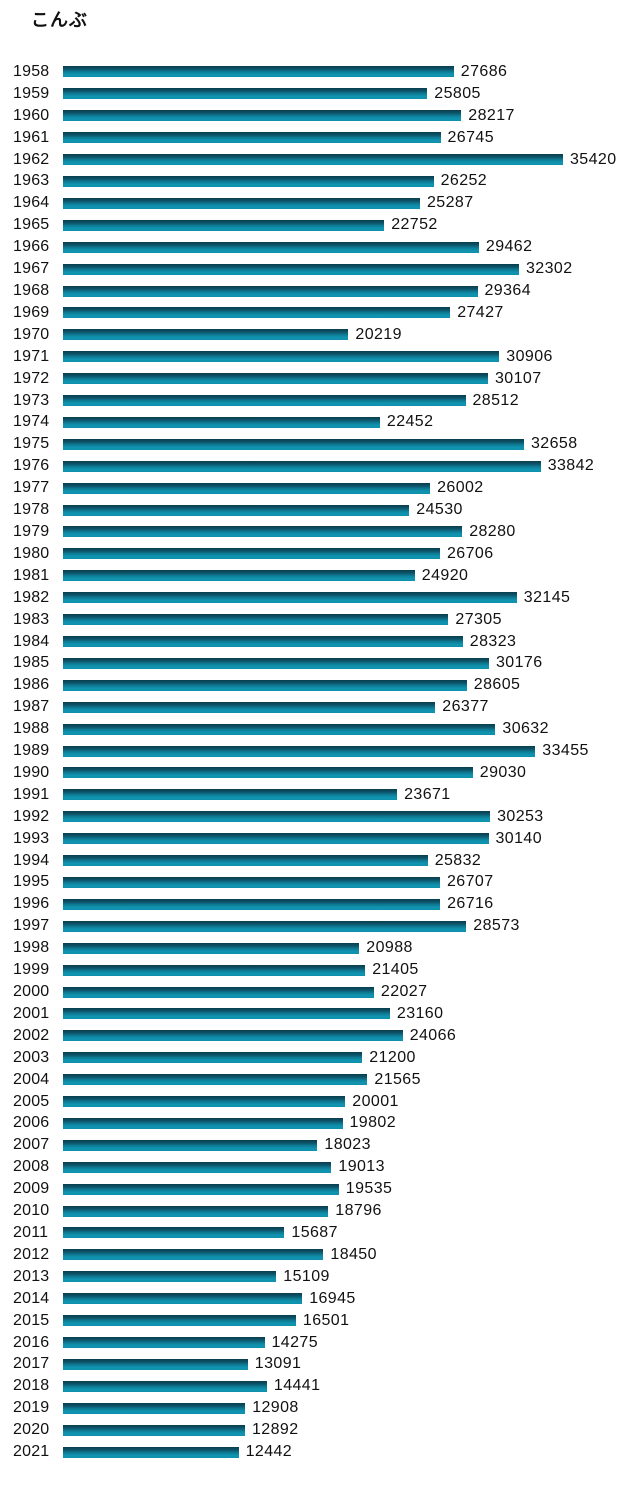 The image size is (642, 1499). What do you see at coordinates (31, 860) in the screenshot?
I see `year-label: 1994` at bounding box center [31, 860].